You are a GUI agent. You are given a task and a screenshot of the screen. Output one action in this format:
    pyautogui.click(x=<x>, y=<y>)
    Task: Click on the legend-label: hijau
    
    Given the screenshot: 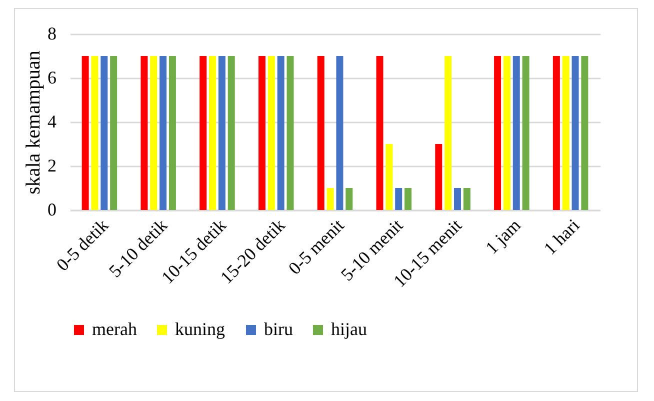 What is the action you would take?
    pyautogui.click(x=349, y=329)
    